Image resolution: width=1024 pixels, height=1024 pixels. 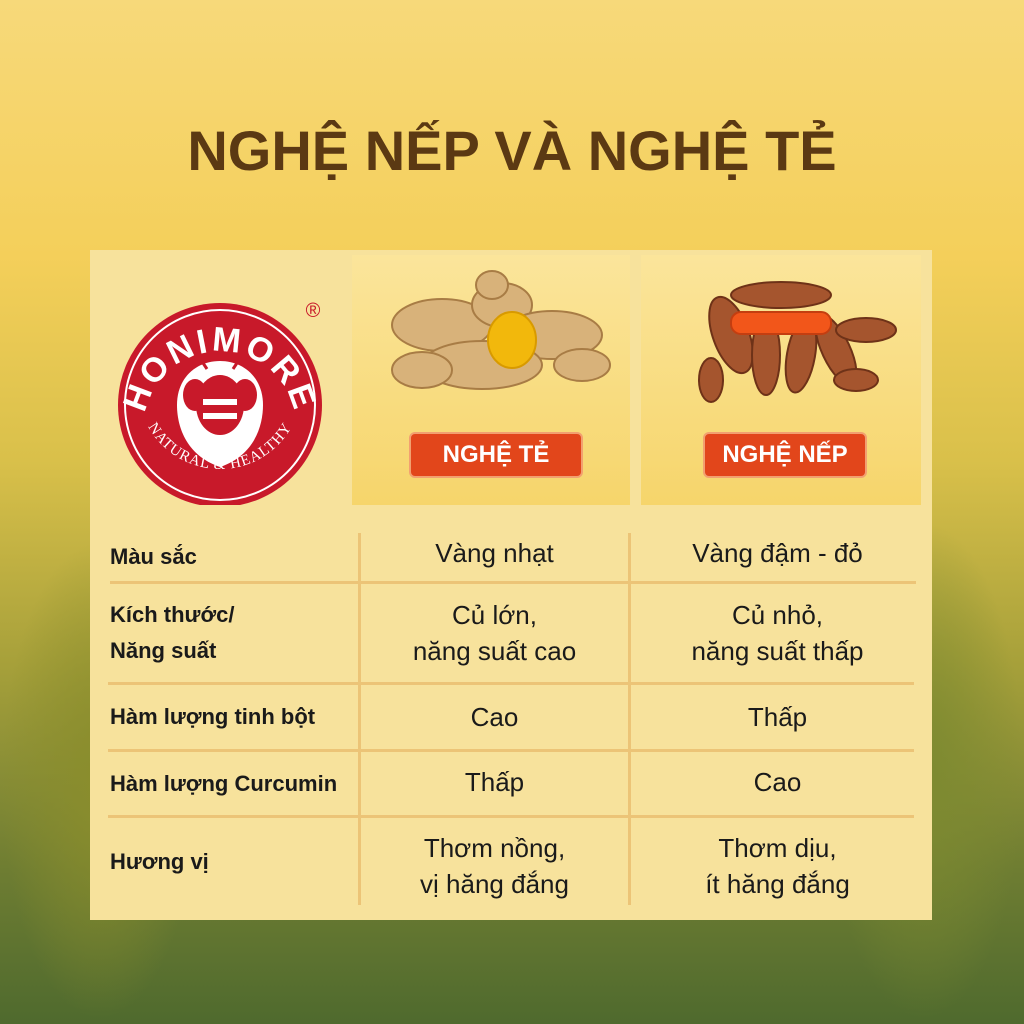 I want to click on nghe-nep-value: Củ nhỏ, năng suất thấp, so click(x=777, y=633).